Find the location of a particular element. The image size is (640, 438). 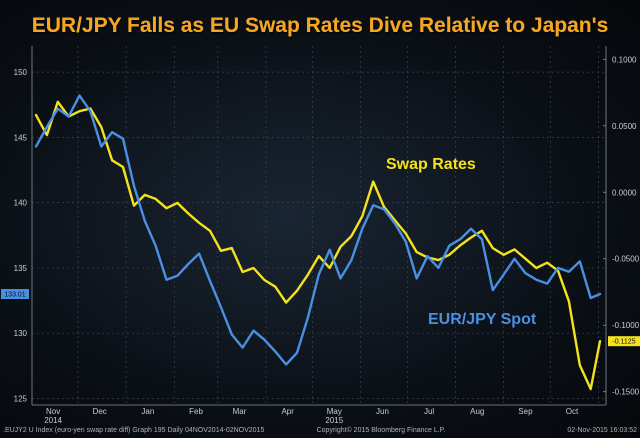

swap-rates-annotation: Swap Rates is located at coordinates (431, 164).